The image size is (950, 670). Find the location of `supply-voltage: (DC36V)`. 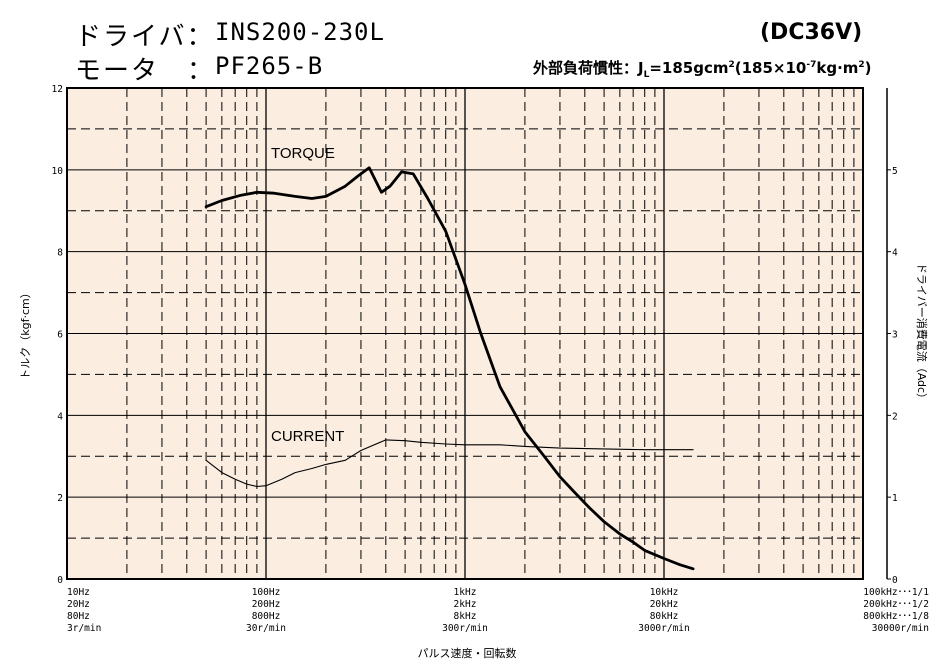

supply-voltage: (DC36V) is located at coordinates (811, 32).